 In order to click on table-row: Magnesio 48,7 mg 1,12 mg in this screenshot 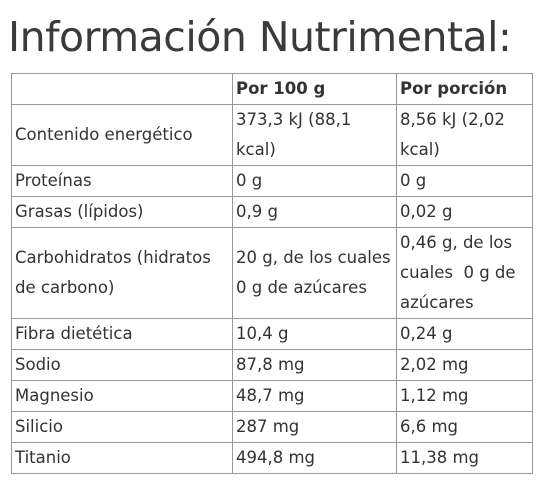, I will do `click(272, 396)`.